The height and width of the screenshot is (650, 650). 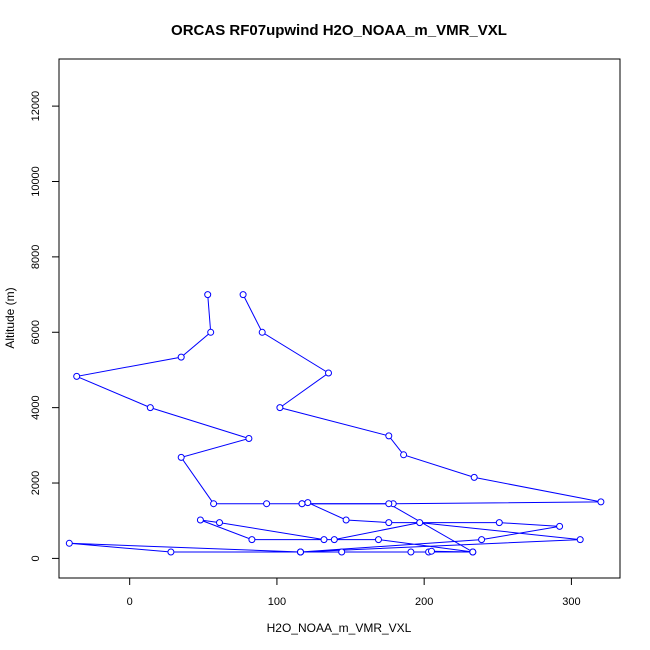 I want to click on x-axis: 0 100 200 300, so click(x=354, y=593).